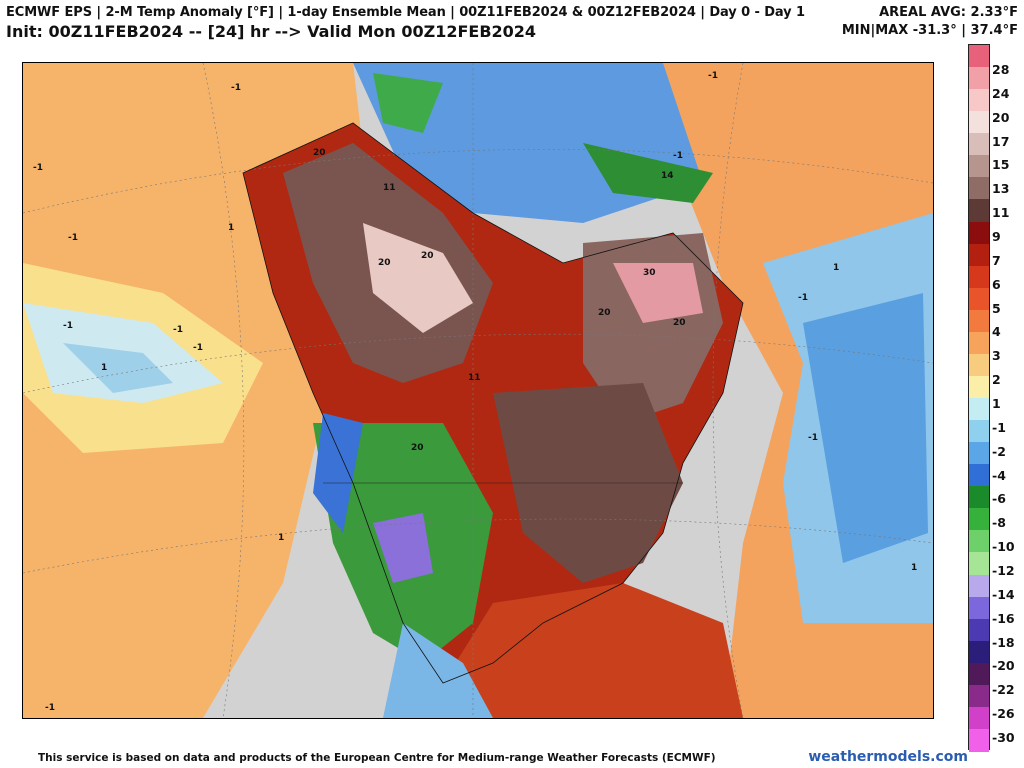 The image size is (1024, 768). I want to click on colorbar-label: -14, so click(1003, 594).